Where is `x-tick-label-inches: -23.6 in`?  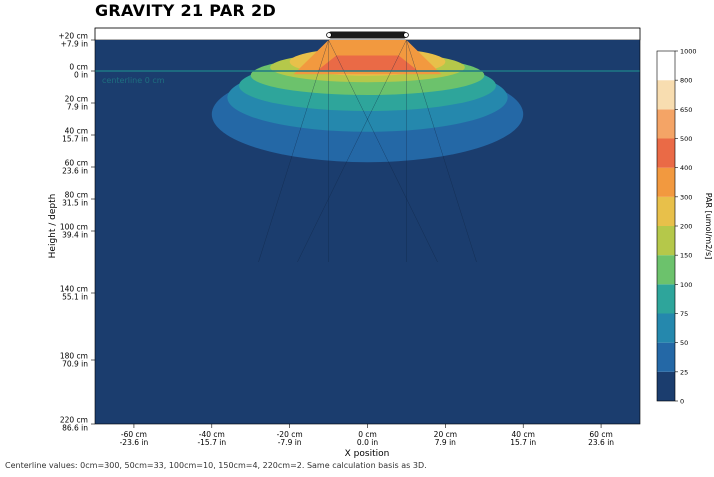 x-tick-label-inches: -23.6 in is located at coordinates (134, 442).